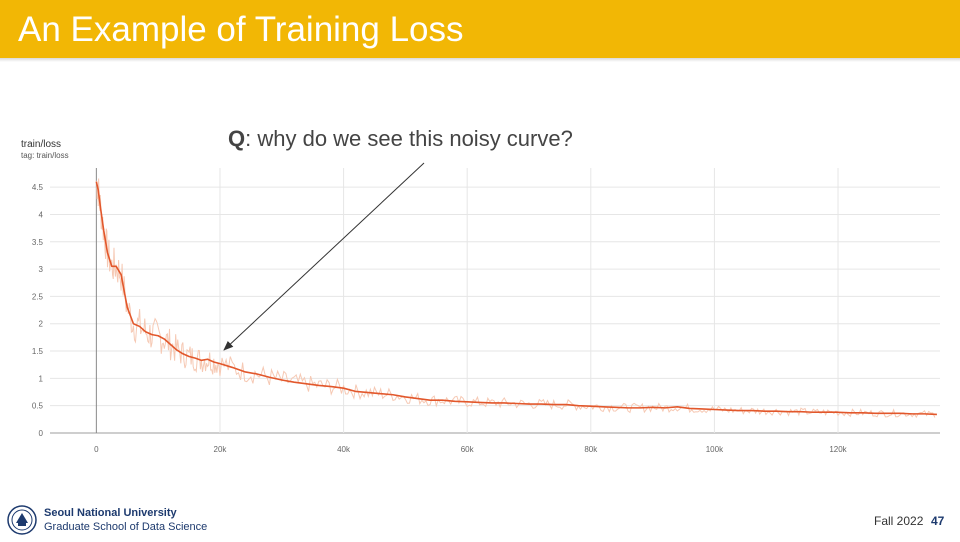 The width and height of the screenshot is (960, 542). Describe the element at coordinates (41, 214) in the screenshot. I see `y-tick-label: 4` at that location.